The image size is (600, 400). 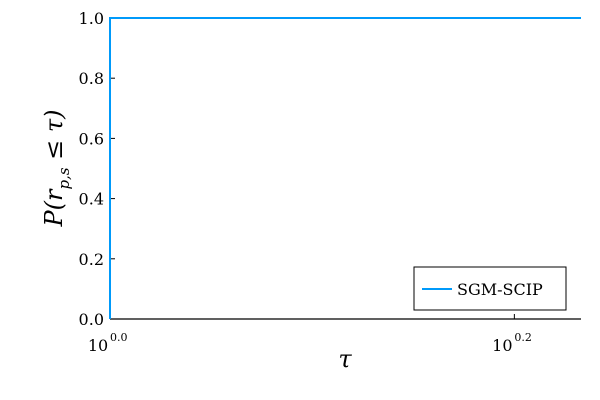 I want to click on y-tick-label: 0.8, so click(x=91, y=78).